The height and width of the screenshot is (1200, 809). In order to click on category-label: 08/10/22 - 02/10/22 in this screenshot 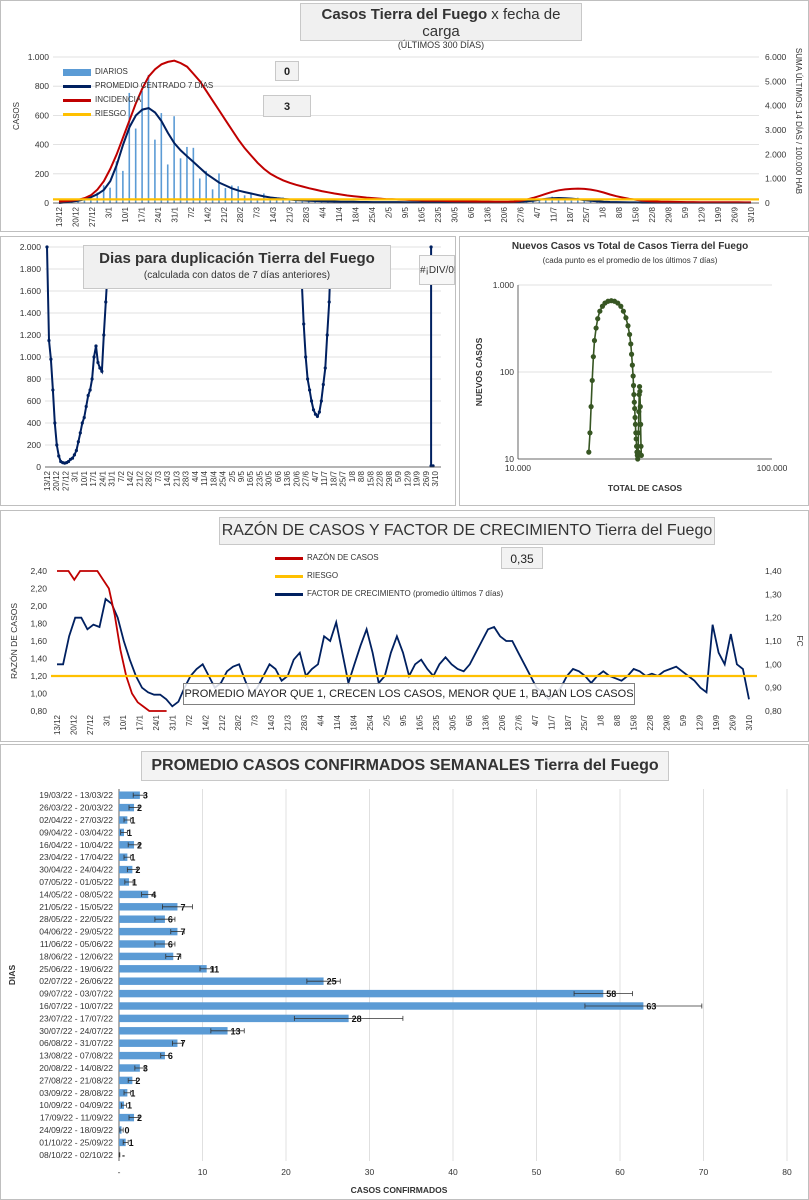, I will do `click(76, 1155)`.